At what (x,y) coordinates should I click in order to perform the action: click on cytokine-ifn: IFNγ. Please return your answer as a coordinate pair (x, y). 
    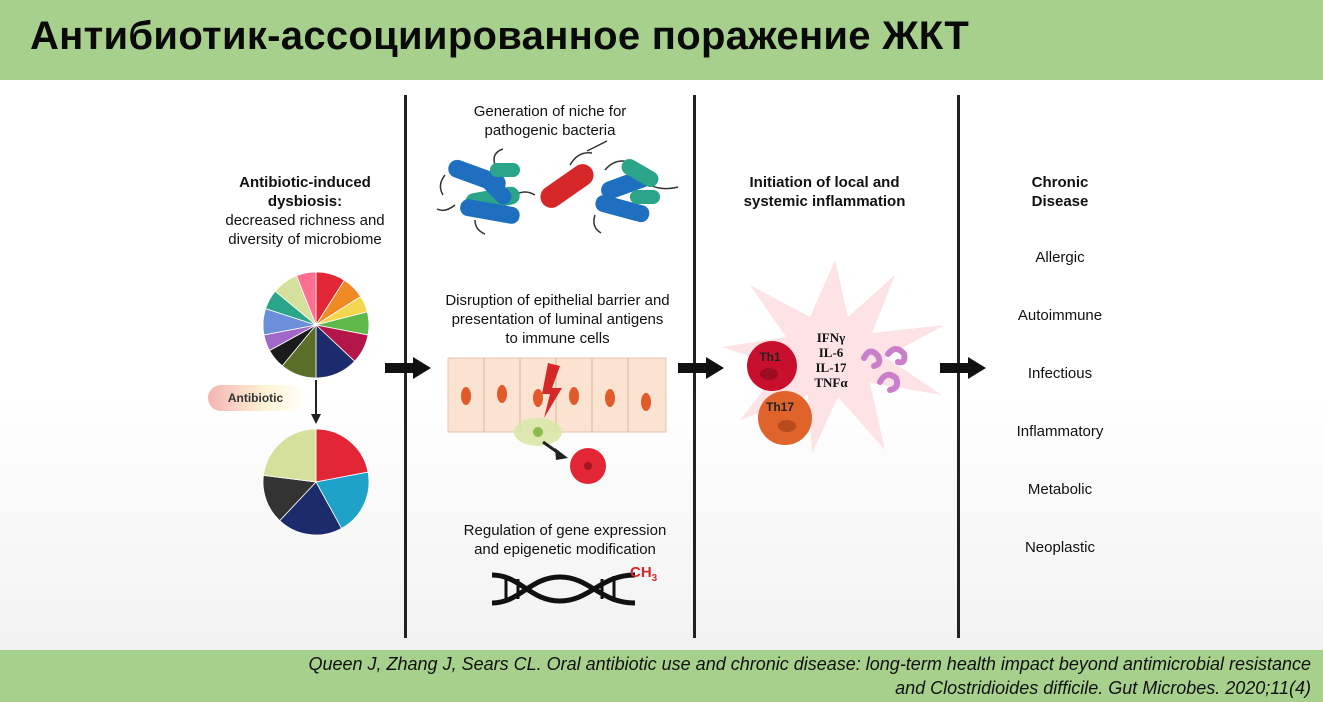
    Looking at the image, I should click on (831, 337).